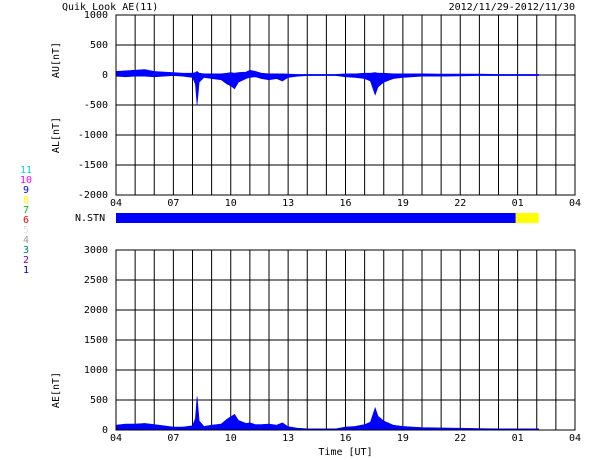 The height and width of the screenshot is (460, 590). What do you see at coordinates (512, 7) in the screenshot?
I see `date-range: 2012/11/29-2012/11/30` at bounding box center [512, 7].